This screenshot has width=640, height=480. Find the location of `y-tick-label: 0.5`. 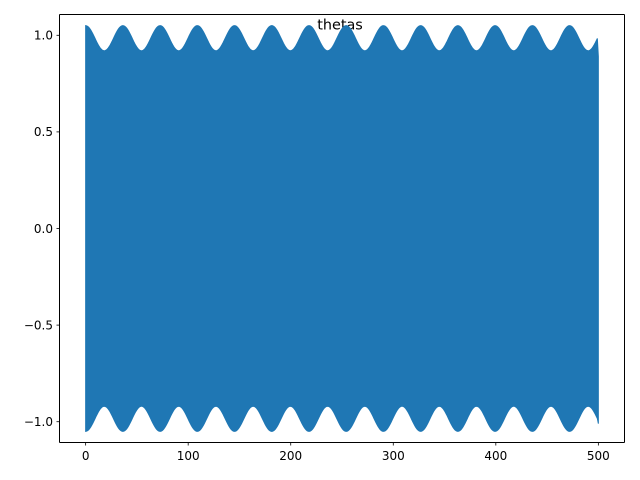

y-tick-label: 0.5 is located at coordinates (43, 132).